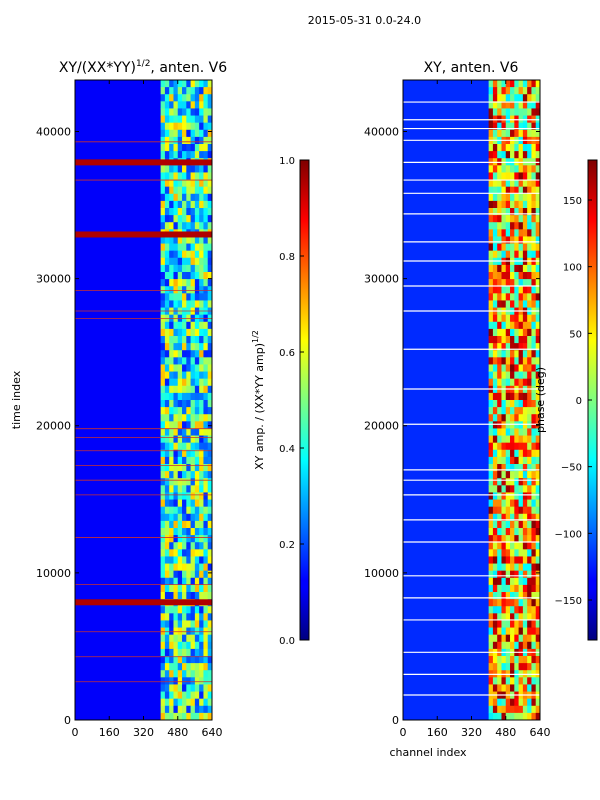 This screenshot has width=600, height=800. I want to click on left-colorbar-gradient, so click(304, 400).